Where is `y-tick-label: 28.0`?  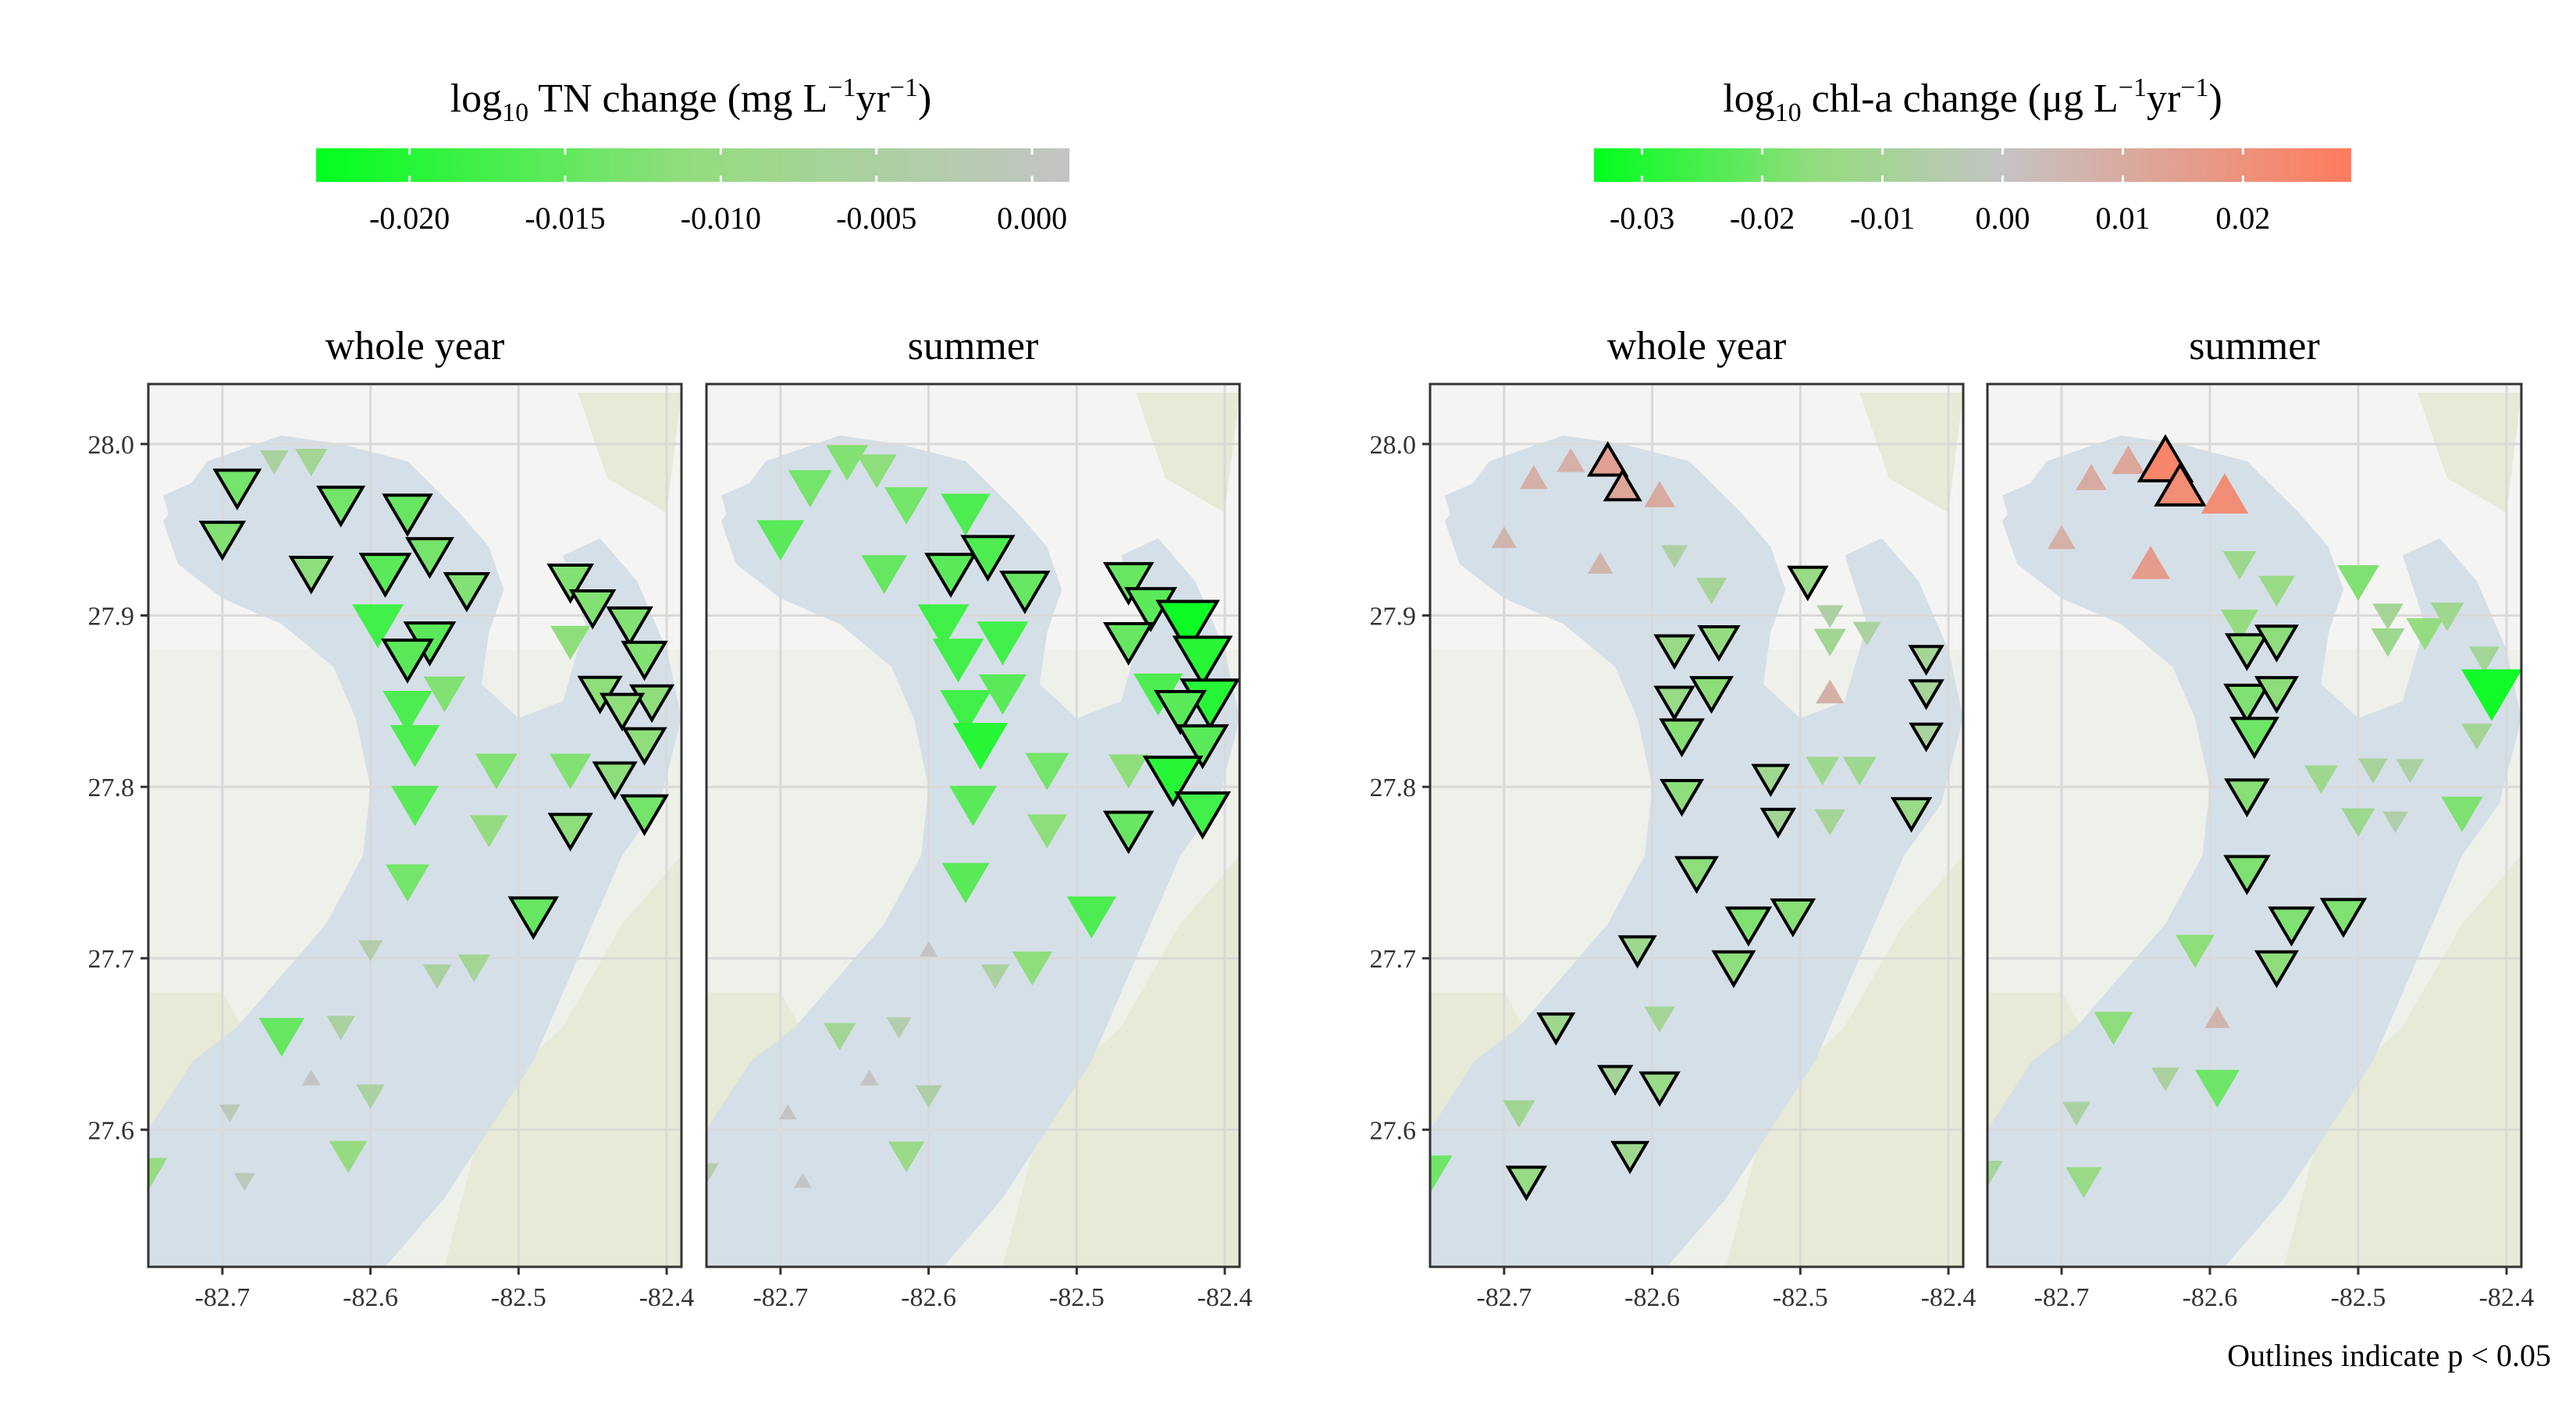
y-tick-label: 28.0 is located at coordinates (1393, 446).